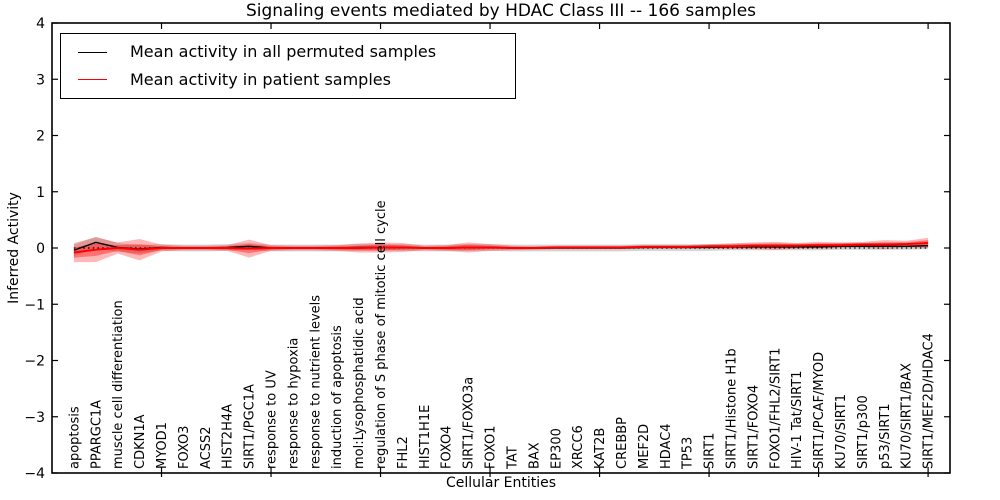  Describe the element at coordinates (283, 52) in the screenshot. I see `legend-label-permuted: Mean activity in all permuted samples` at that location.